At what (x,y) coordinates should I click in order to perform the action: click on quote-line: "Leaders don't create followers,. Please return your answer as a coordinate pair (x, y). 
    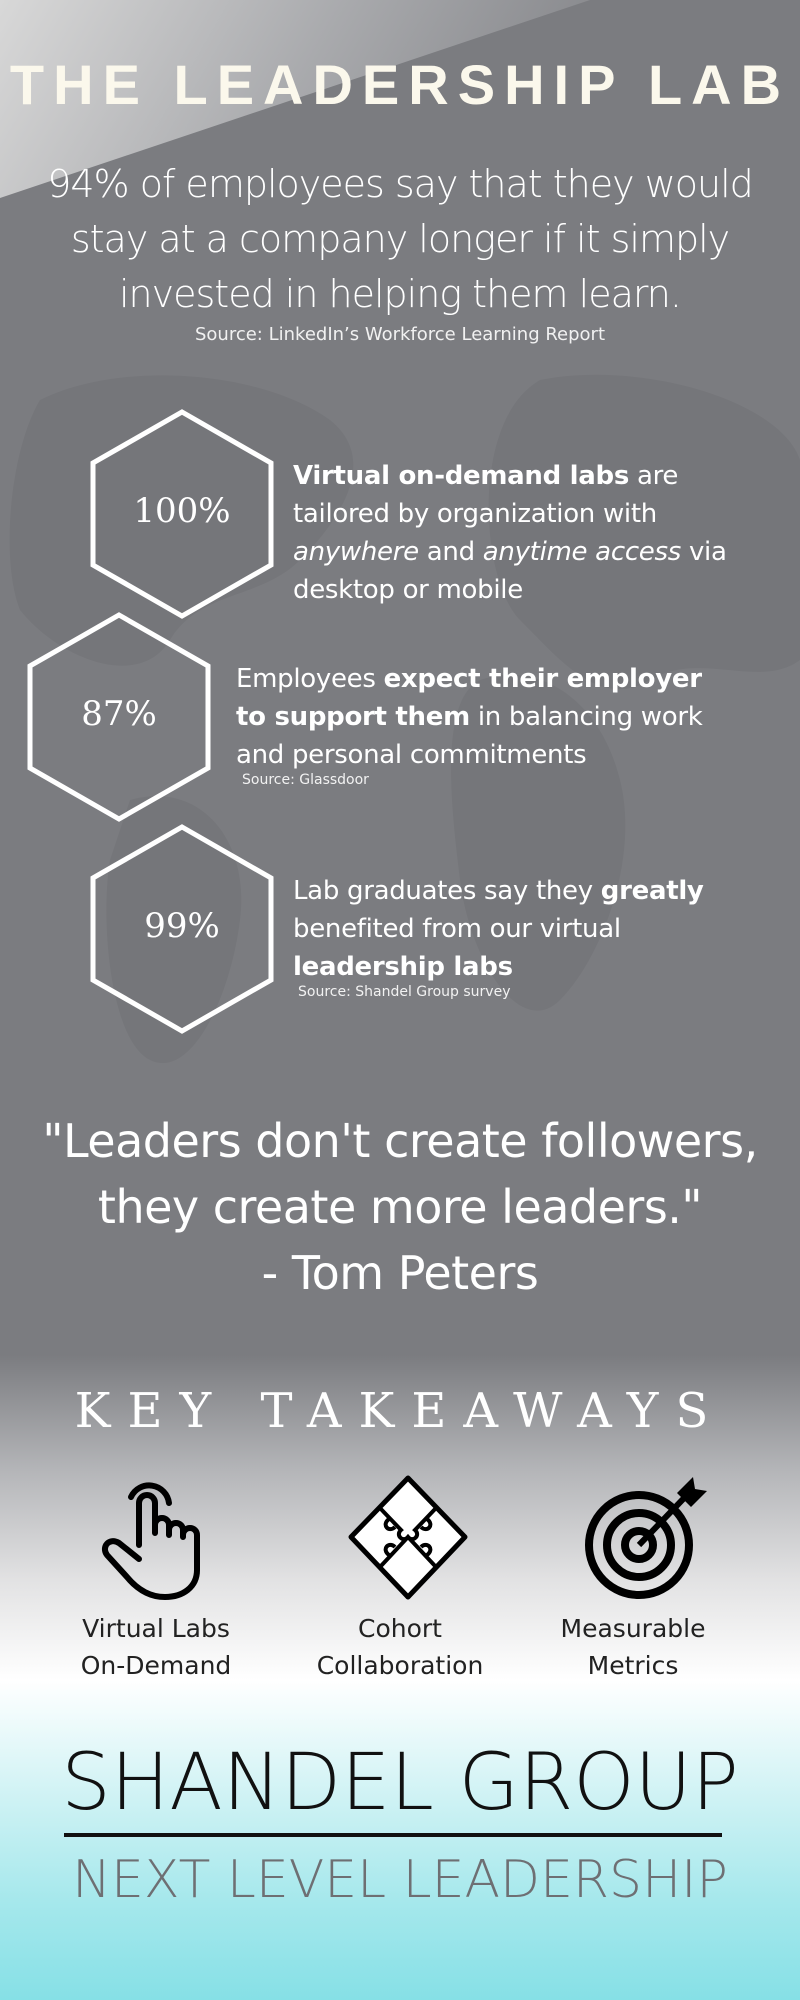
    Looking at the image, I should click on (400, 1141).